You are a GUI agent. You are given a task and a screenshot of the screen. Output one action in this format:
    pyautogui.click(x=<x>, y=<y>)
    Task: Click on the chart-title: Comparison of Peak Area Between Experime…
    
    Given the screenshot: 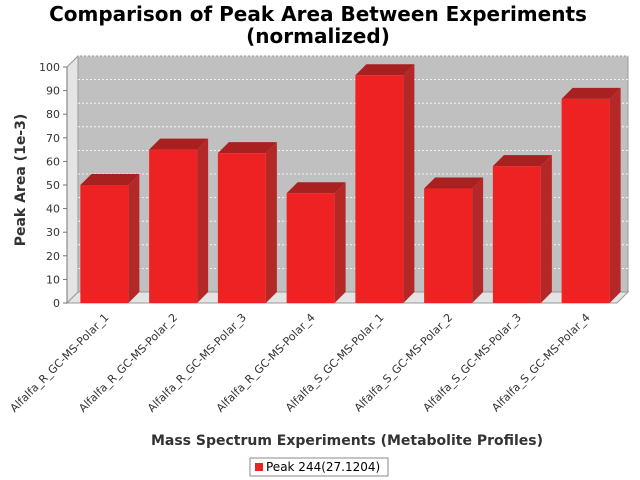 What is the action you would take?
    pyautogui.click(x=318, y=14)
    